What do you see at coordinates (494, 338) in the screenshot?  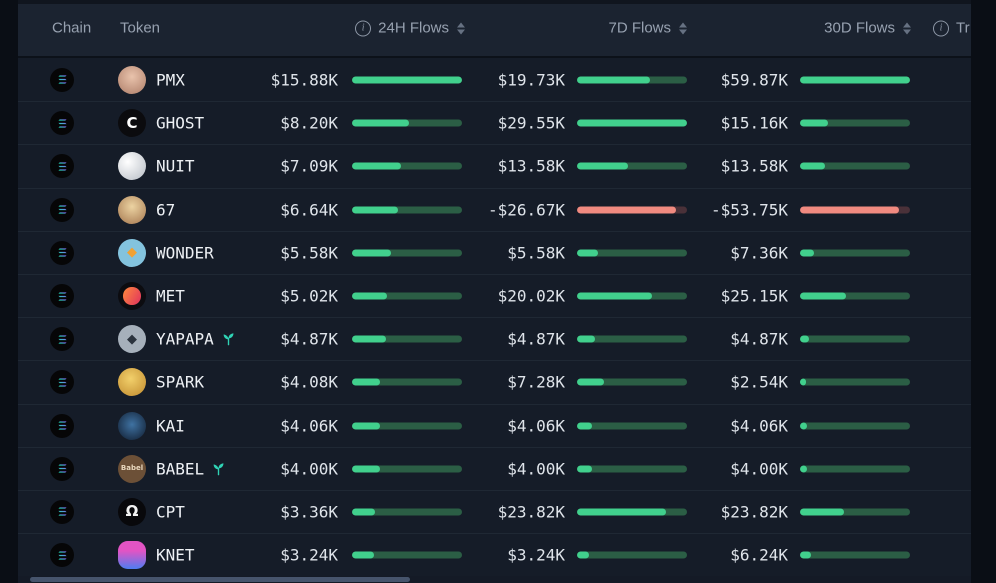 I see `table-row: ◆ YAPAPA $4.87K $4.87K $4.87K` at bounding box center [494, 338].